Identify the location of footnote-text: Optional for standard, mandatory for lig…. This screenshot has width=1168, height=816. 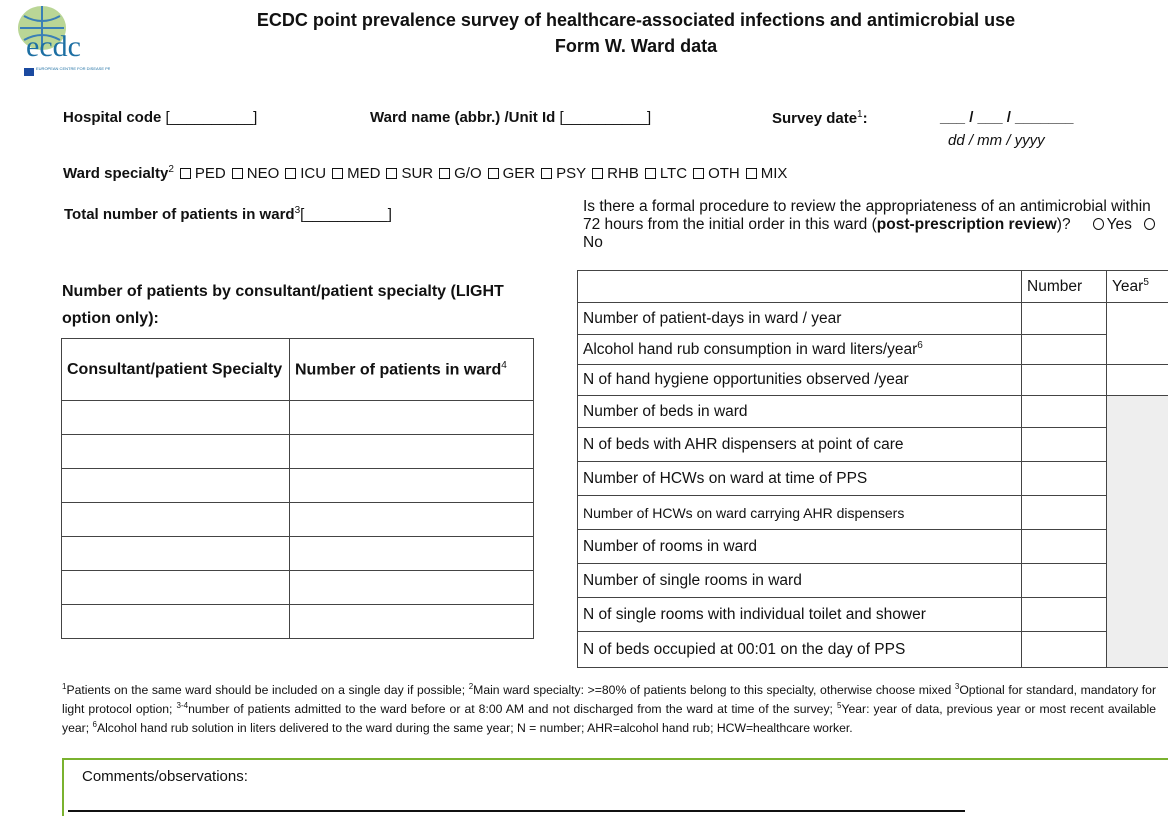
(609, 700).